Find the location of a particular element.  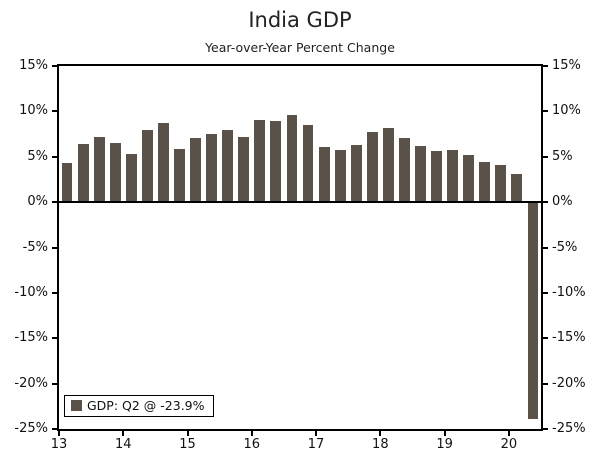

bar-2013-q4 is located at coordinates (115, 173).